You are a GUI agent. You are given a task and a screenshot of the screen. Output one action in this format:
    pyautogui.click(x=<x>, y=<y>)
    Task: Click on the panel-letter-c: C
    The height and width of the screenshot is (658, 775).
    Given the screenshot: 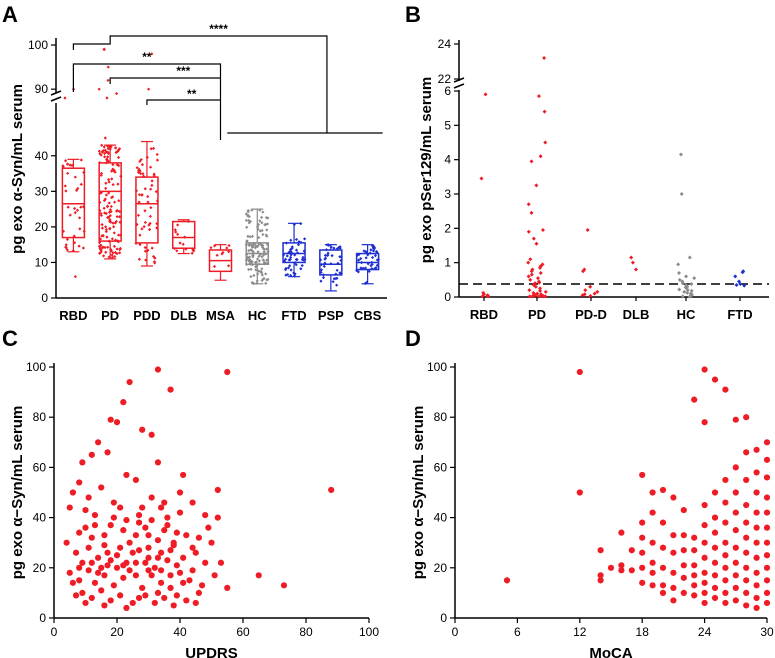 What is the action you would take?
    pyautogui.click(x=10, y=338)
    